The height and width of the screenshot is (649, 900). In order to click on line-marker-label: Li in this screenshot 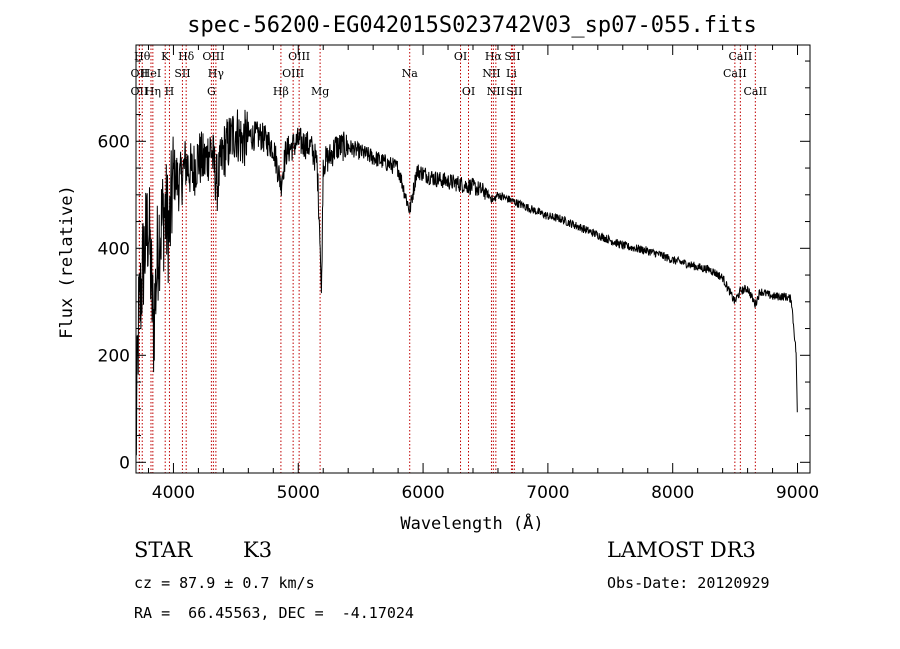, I will do `click(511, 73)`.